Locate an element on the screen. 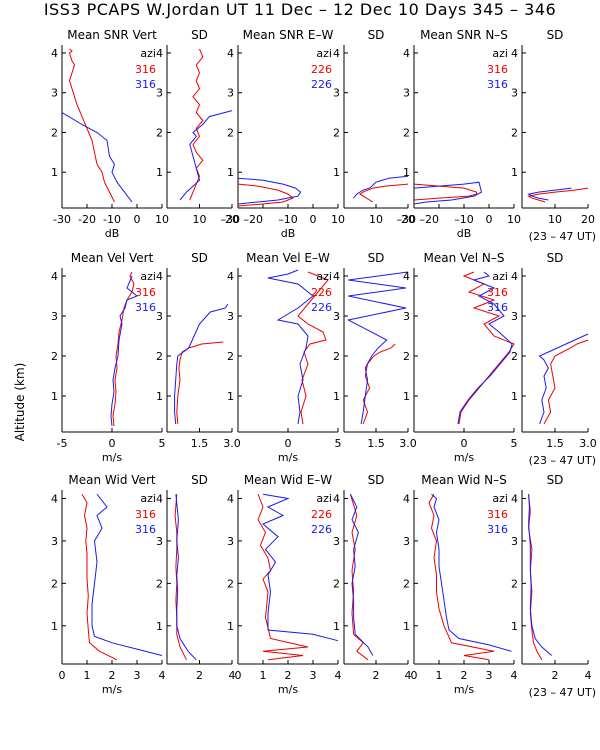  wid-panel-0-x-label: m/s is located at coordinates (112, 689).